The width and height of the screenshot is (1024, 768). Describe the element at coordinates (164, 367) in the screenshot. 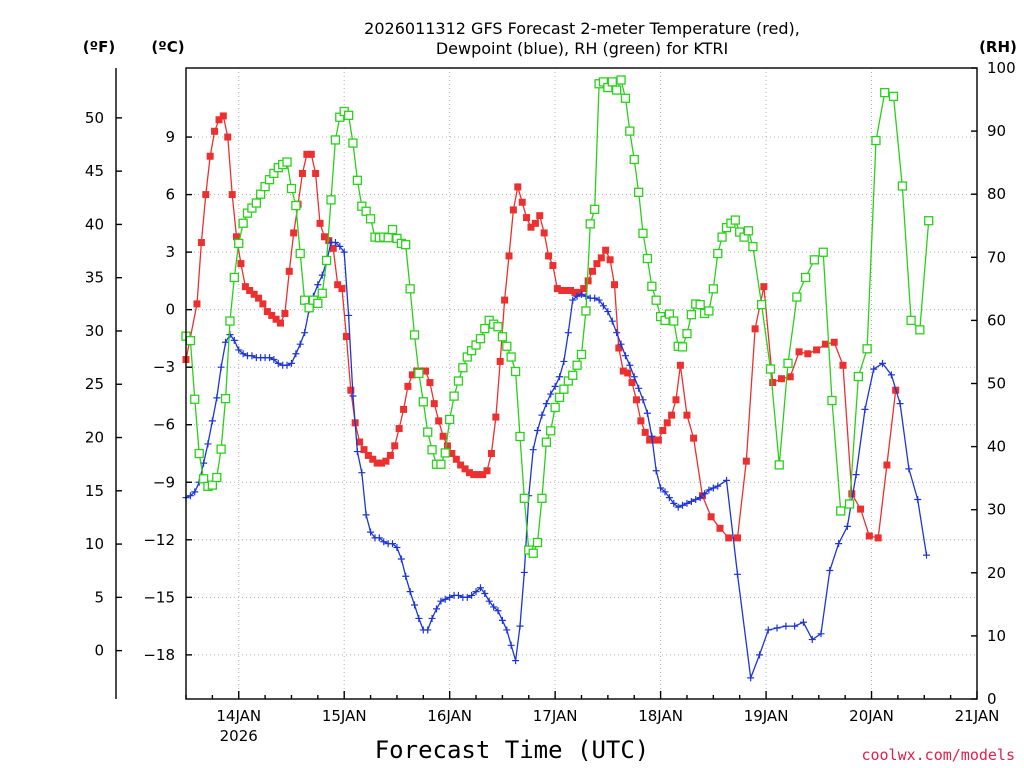

I see `celsius-tick-label: −3` at that location.